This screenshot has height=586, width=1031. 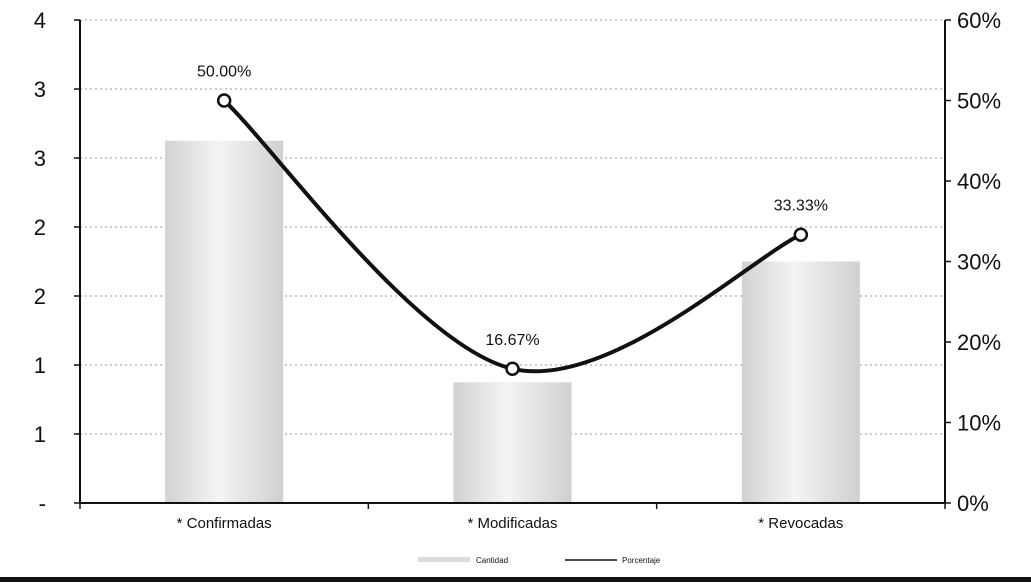 What do you see at coordinates (539, 560) in the screenshot?
I see `legend: Cantidad Porcentaje` at bounding box center [539, 560].